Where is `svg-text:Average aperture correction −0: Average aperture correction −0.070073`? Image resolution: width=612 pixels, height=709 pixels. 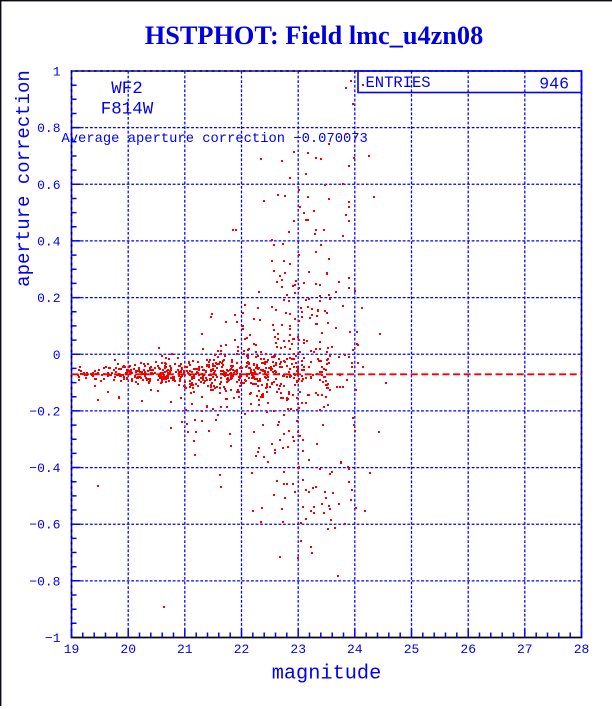 svg-text:Average aperture correction −0: Average aperture correction −0.070073 is located at coordinates (215, 139).